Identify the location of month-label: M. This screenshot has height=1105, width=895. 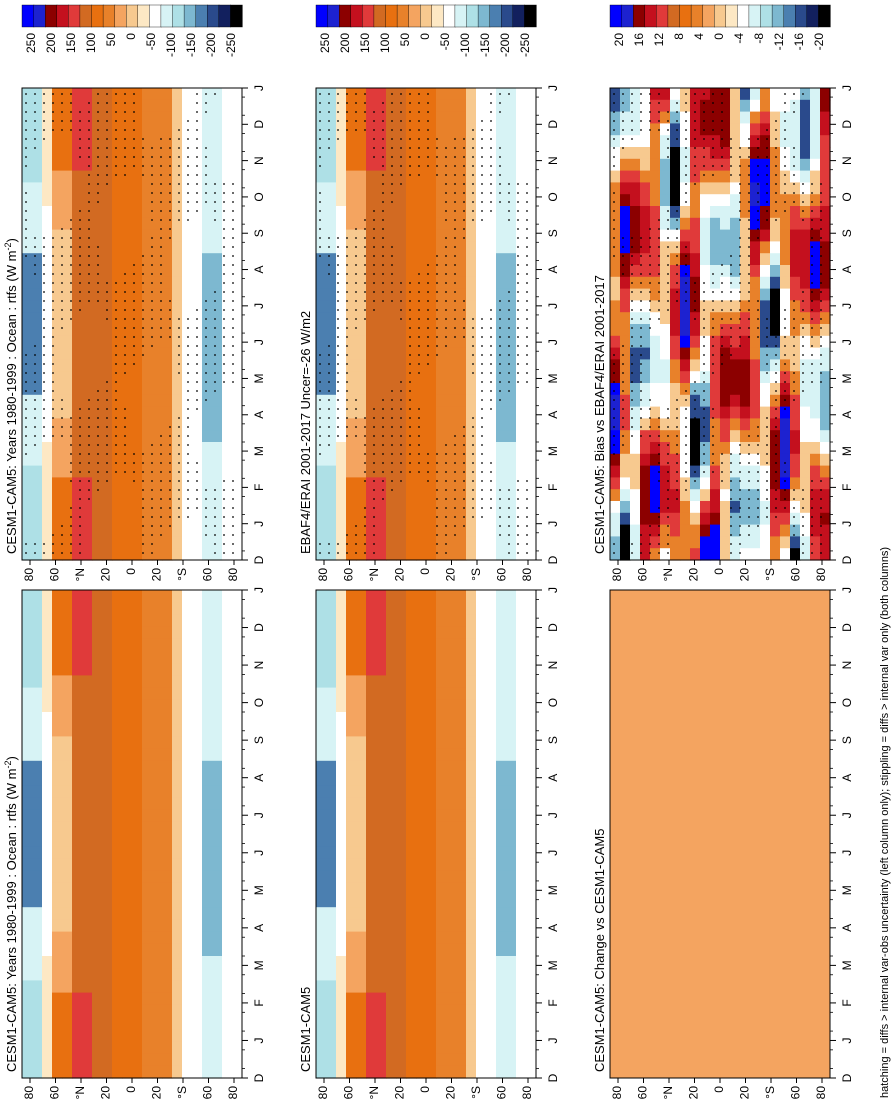
(553, 378).